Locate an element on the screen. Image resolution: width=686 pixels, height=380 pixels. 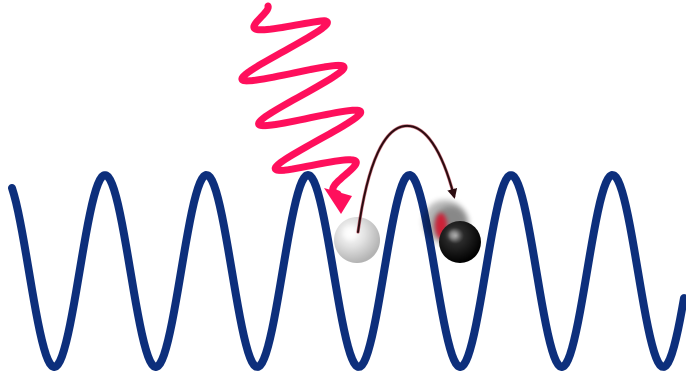
atom-final is located at coordinates (452, 231).